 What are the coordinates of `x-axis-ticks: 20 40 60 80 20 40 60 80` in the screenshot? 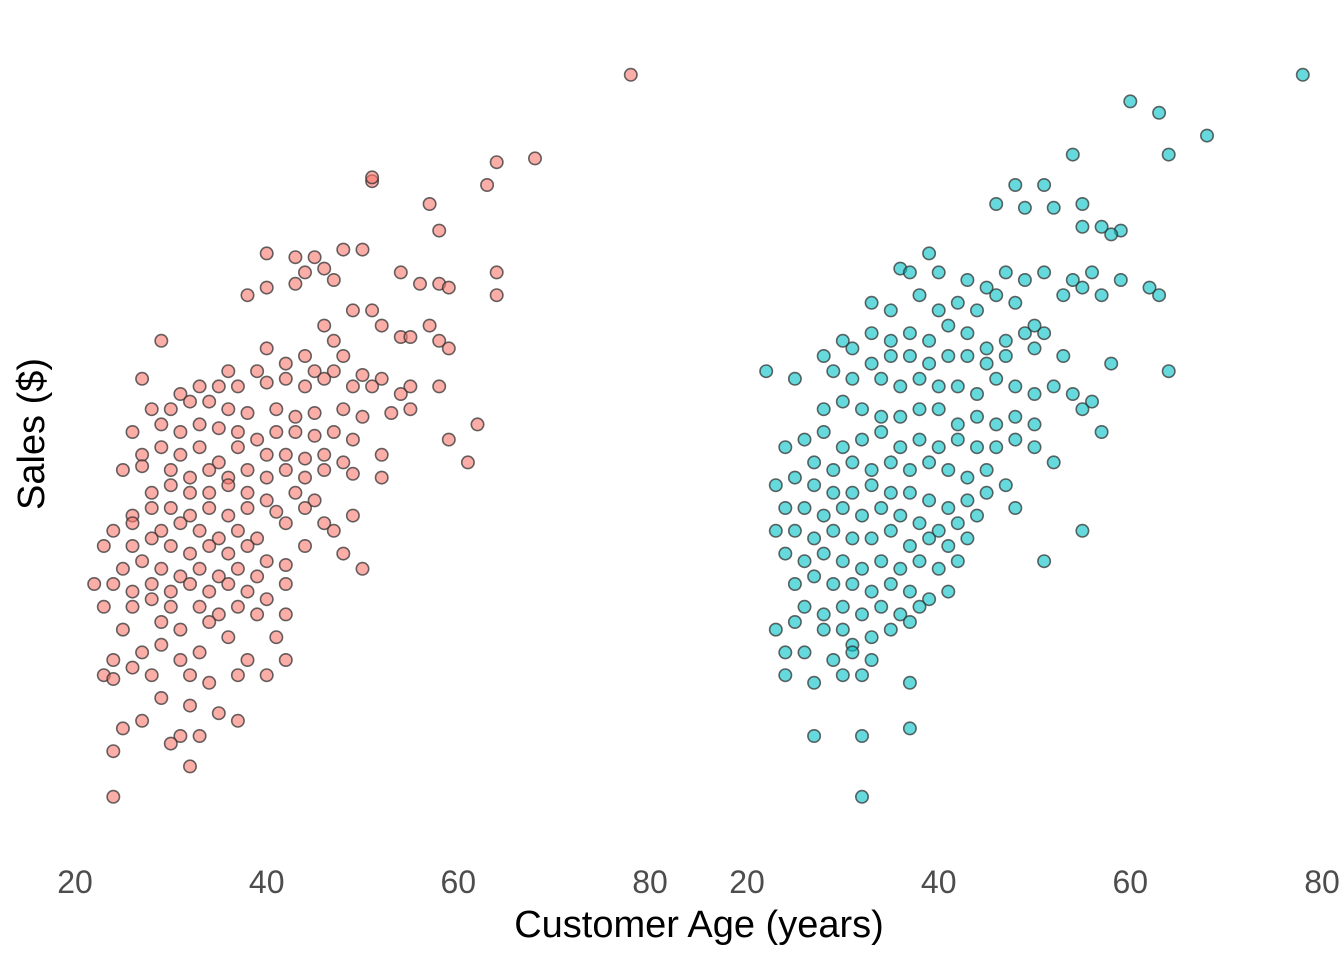 It's located at (698, 882).